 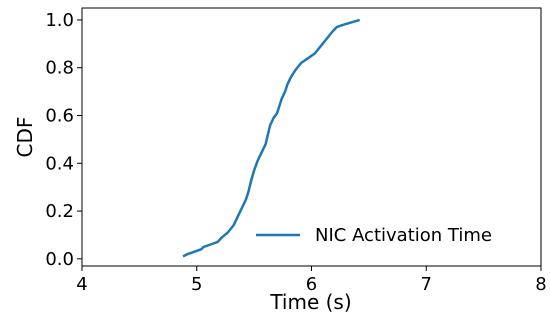 What do you see at coordinates (403, 235) in the screenshot?
I see `legend-label: NIC Activation Time` at bounding box center [403, 235].